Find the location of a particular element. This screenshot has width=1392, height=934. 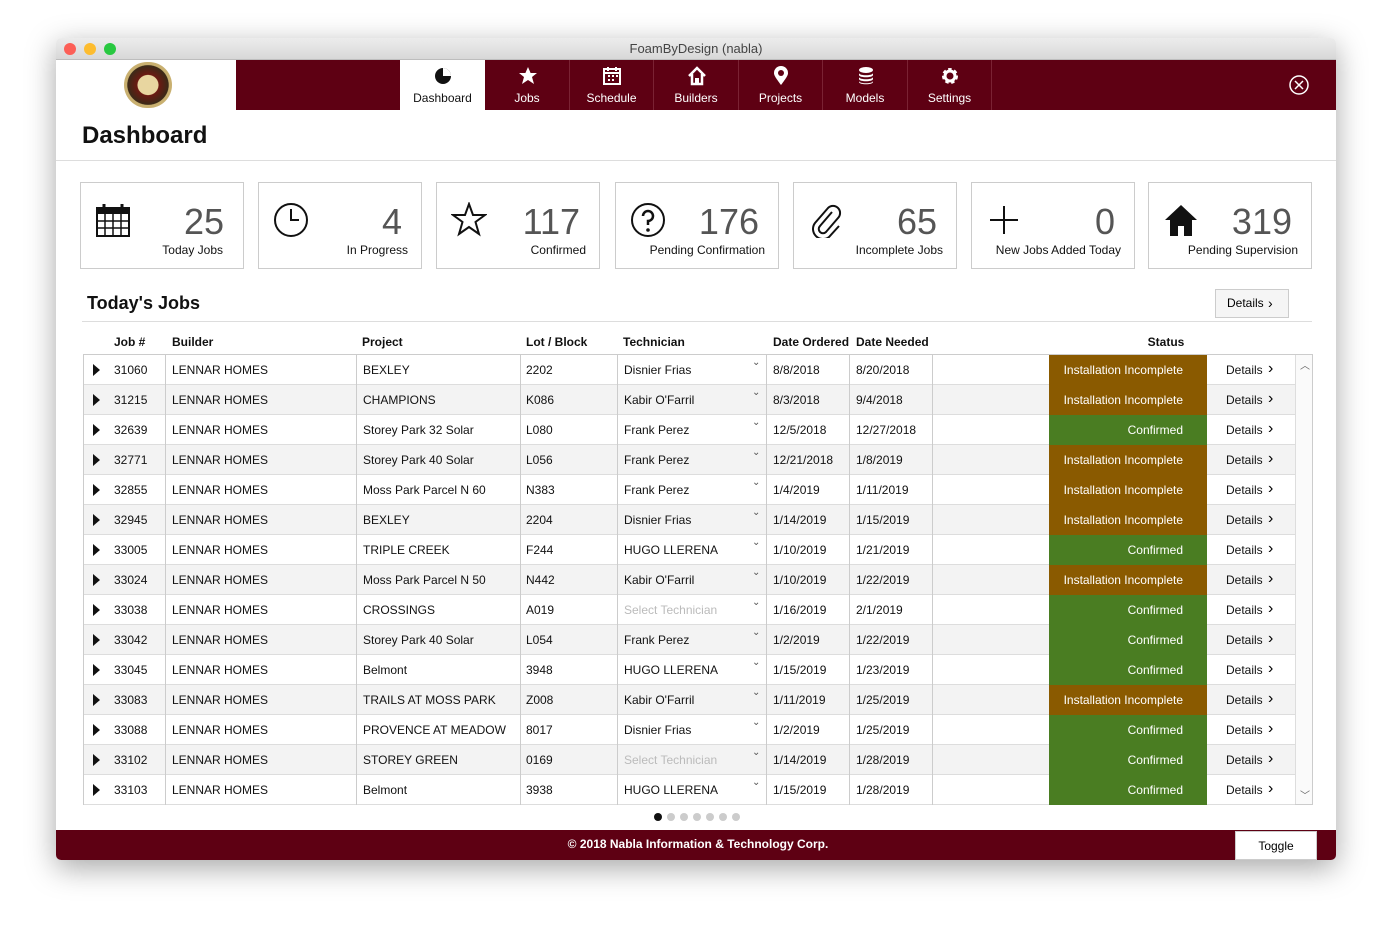

close-icon is located at coordinates (1299, 85).